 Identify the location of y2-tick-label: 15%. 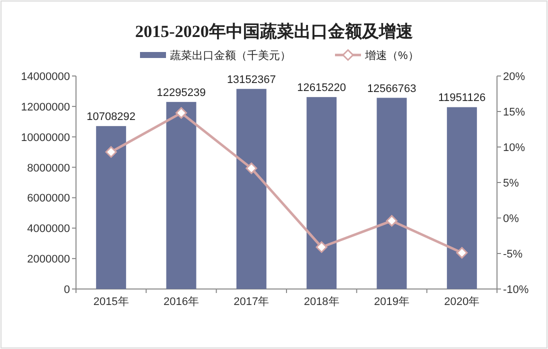
(514, 112).